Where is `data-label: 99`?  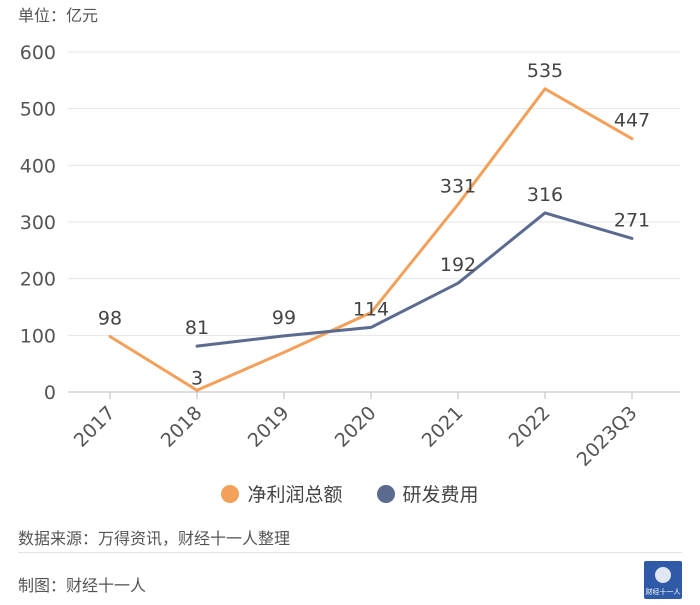
data-label: 99 is located at coordinates (284, 318).